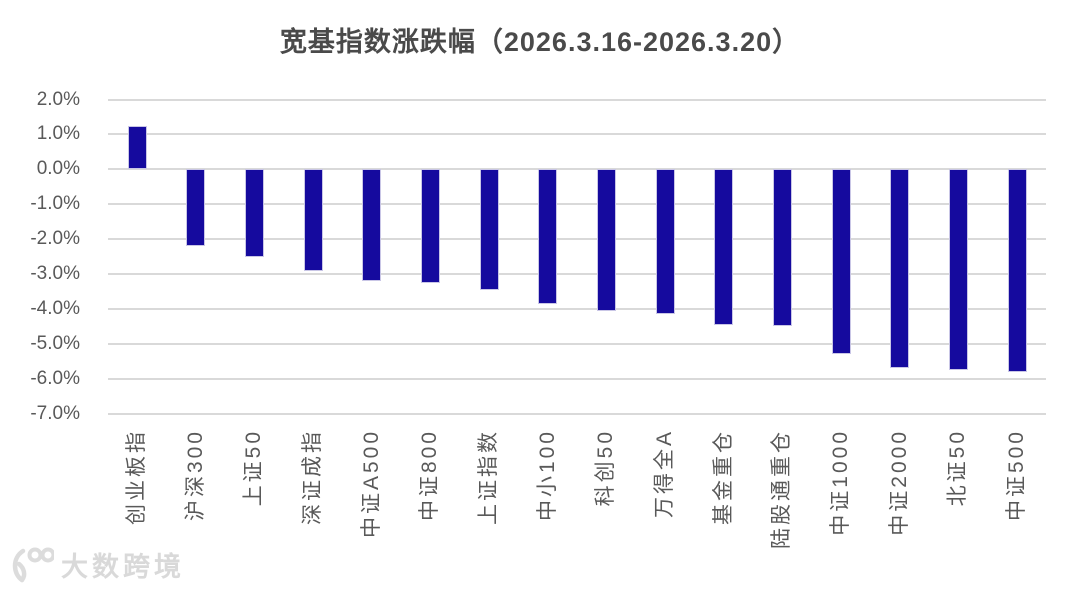  I want to click on x-axis-label: 中证1000, so click(841, 482).